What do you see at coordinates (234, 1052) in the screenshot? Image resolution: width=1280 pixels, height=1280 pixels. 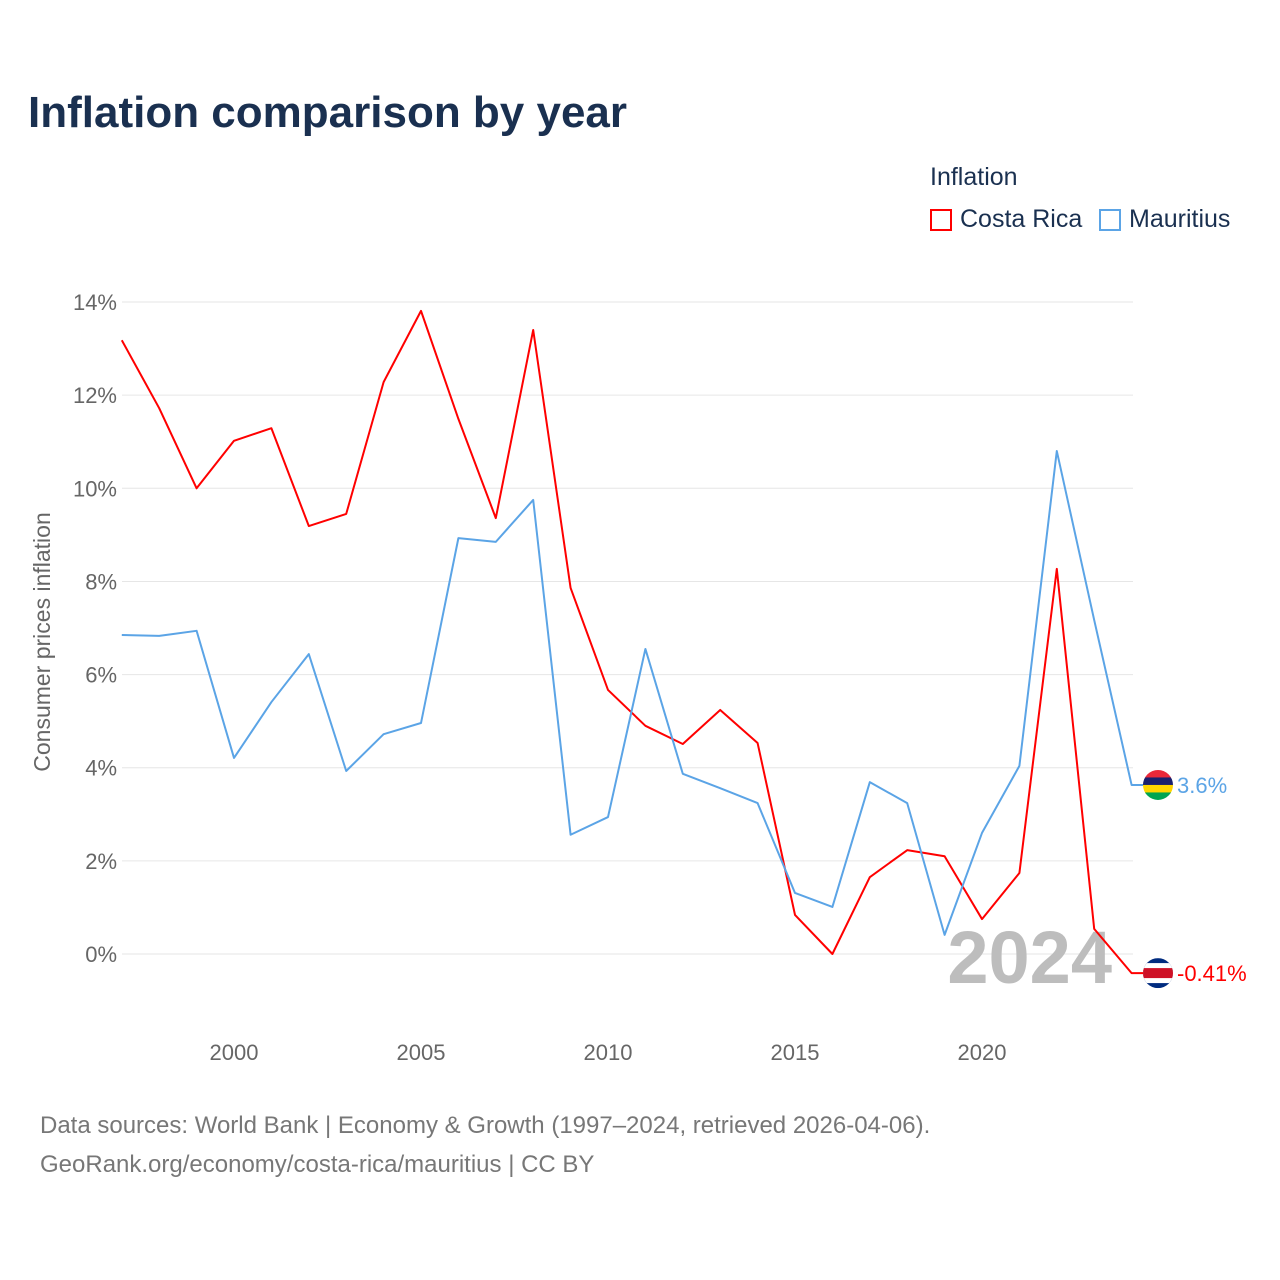 I see `x-tick-label: 2000` at bounding box center [234, 1052].